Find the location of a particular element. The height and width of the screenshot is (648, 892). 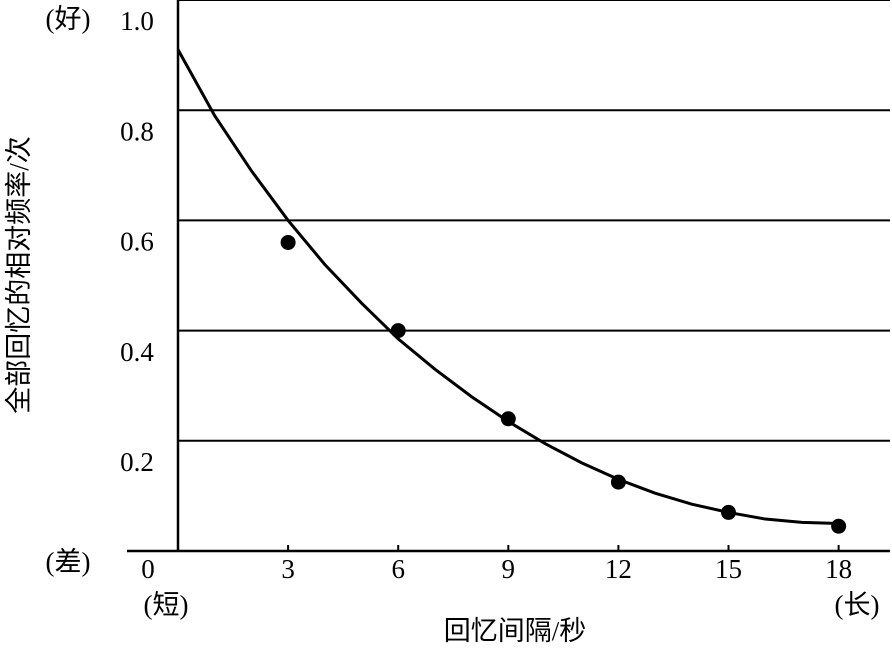

y-high-note: (好) is located at coordinates (68, 19).